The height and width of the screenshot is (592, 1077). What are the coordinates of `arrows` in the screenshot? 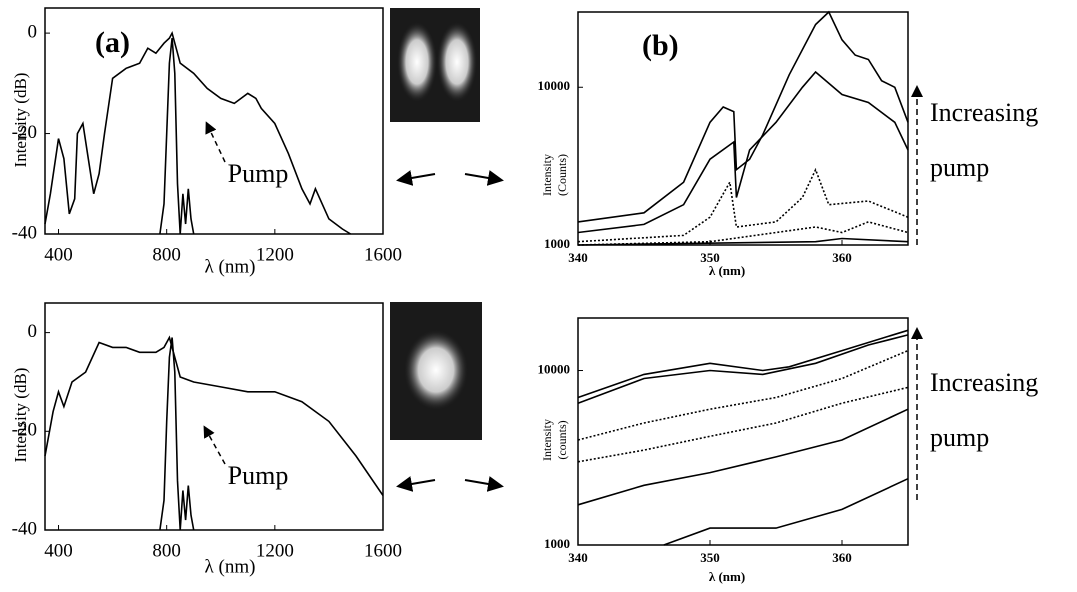 It's located at (450, 331).